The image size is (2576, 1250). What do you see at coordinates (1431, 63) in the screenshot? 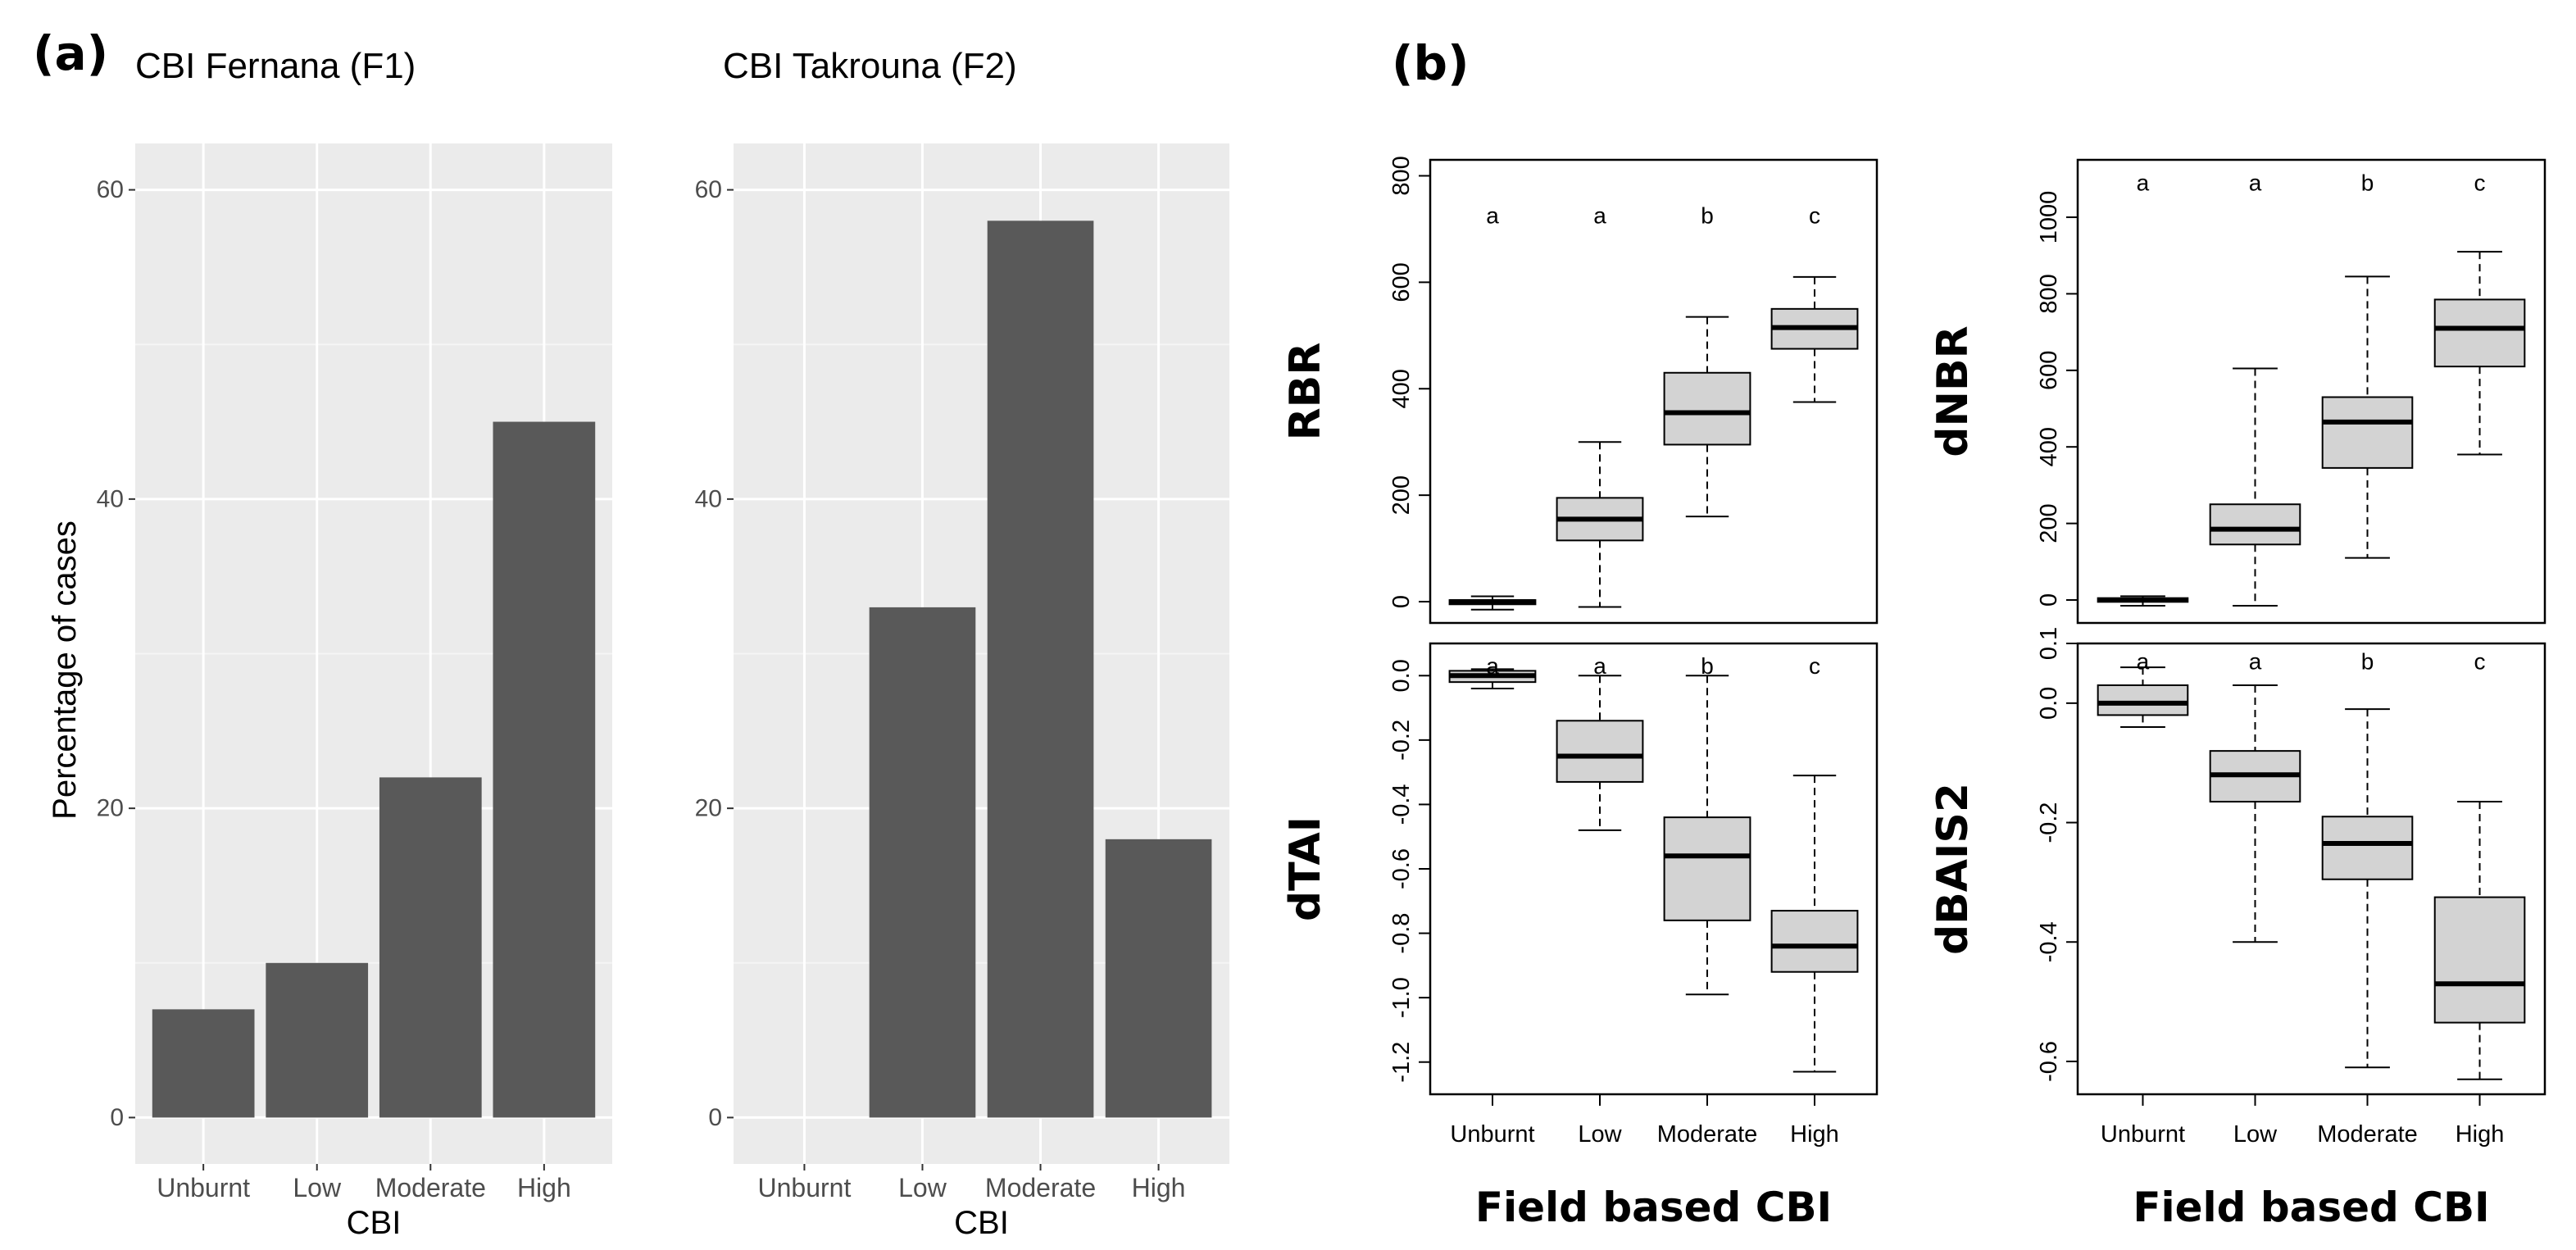
I see `panel-b-label: (b)` at bounding box center [1431, 63].